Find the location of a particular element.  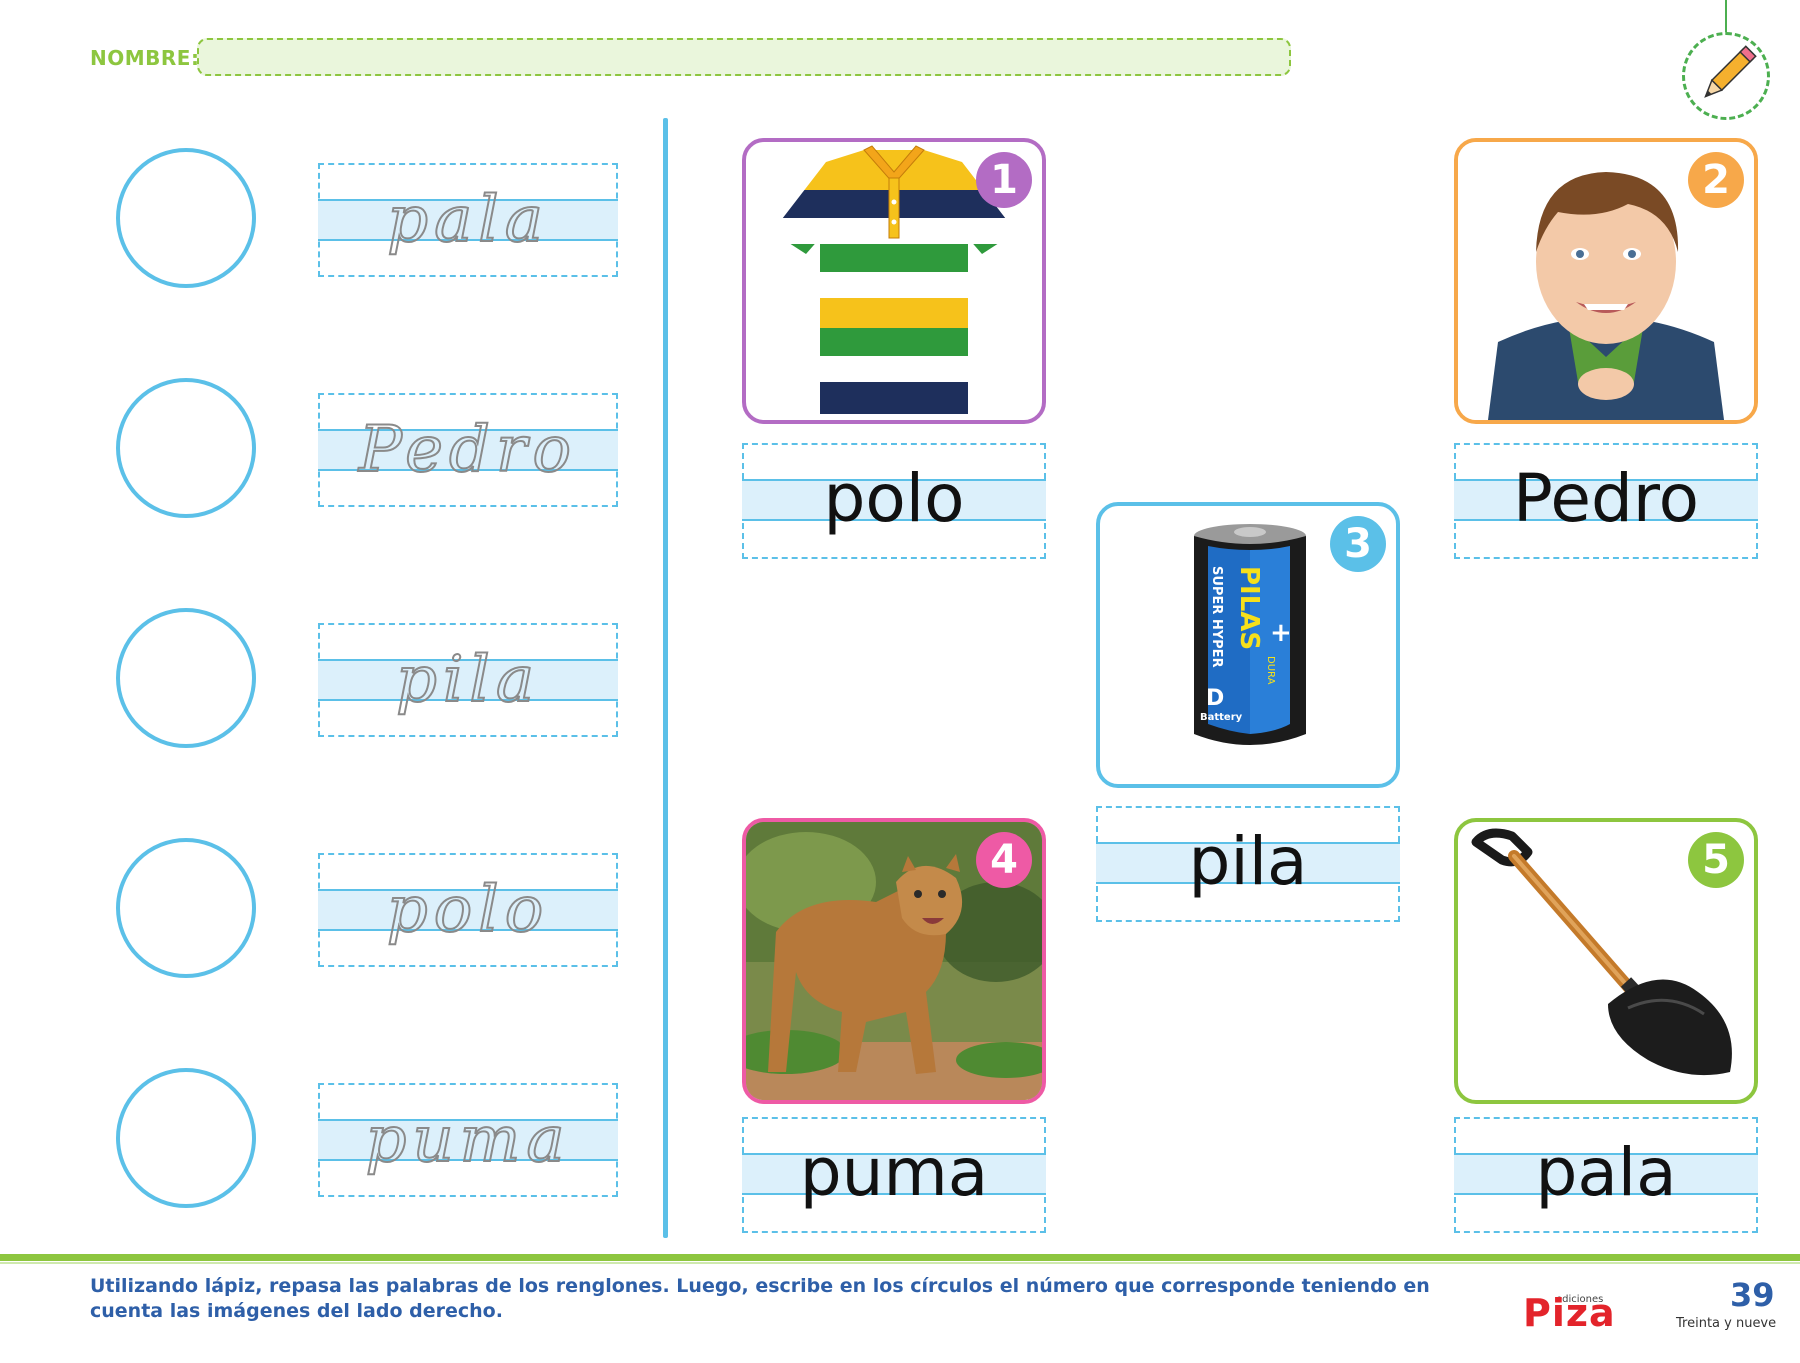

trace-line-1: pala is located at coordinates (468, 220).